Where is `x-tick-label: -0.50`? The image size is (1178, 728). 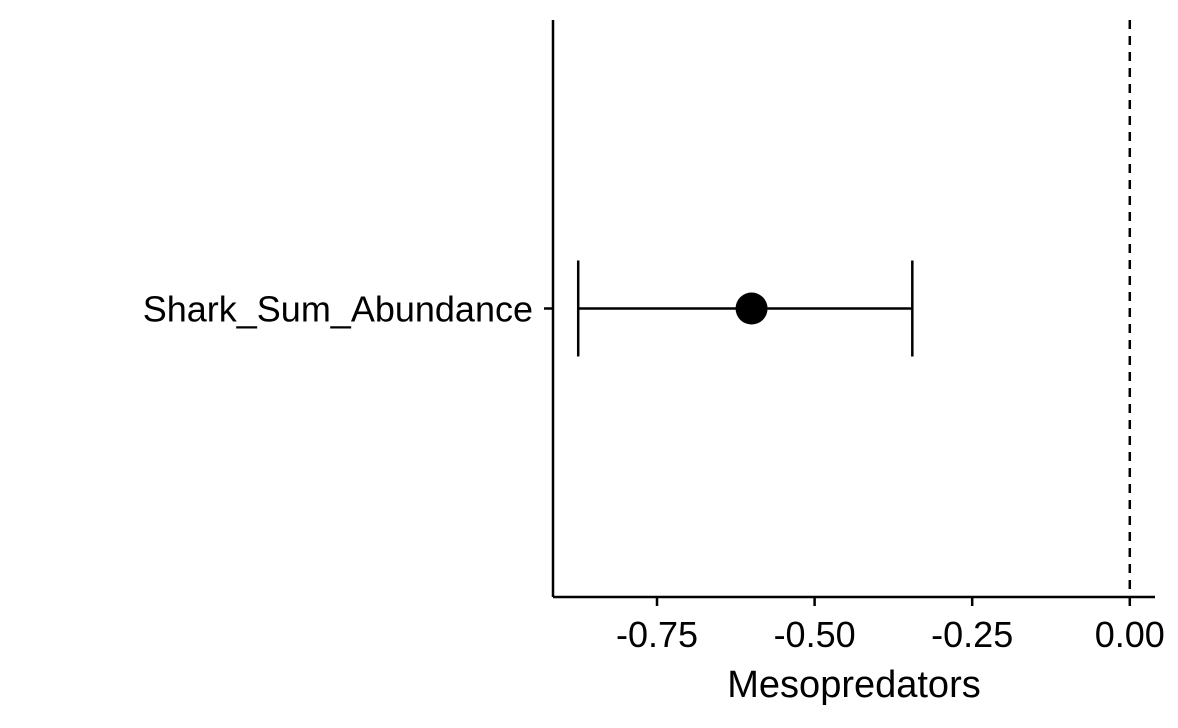
x-tick-label: -0.50 is located at coordinates (815, 634).